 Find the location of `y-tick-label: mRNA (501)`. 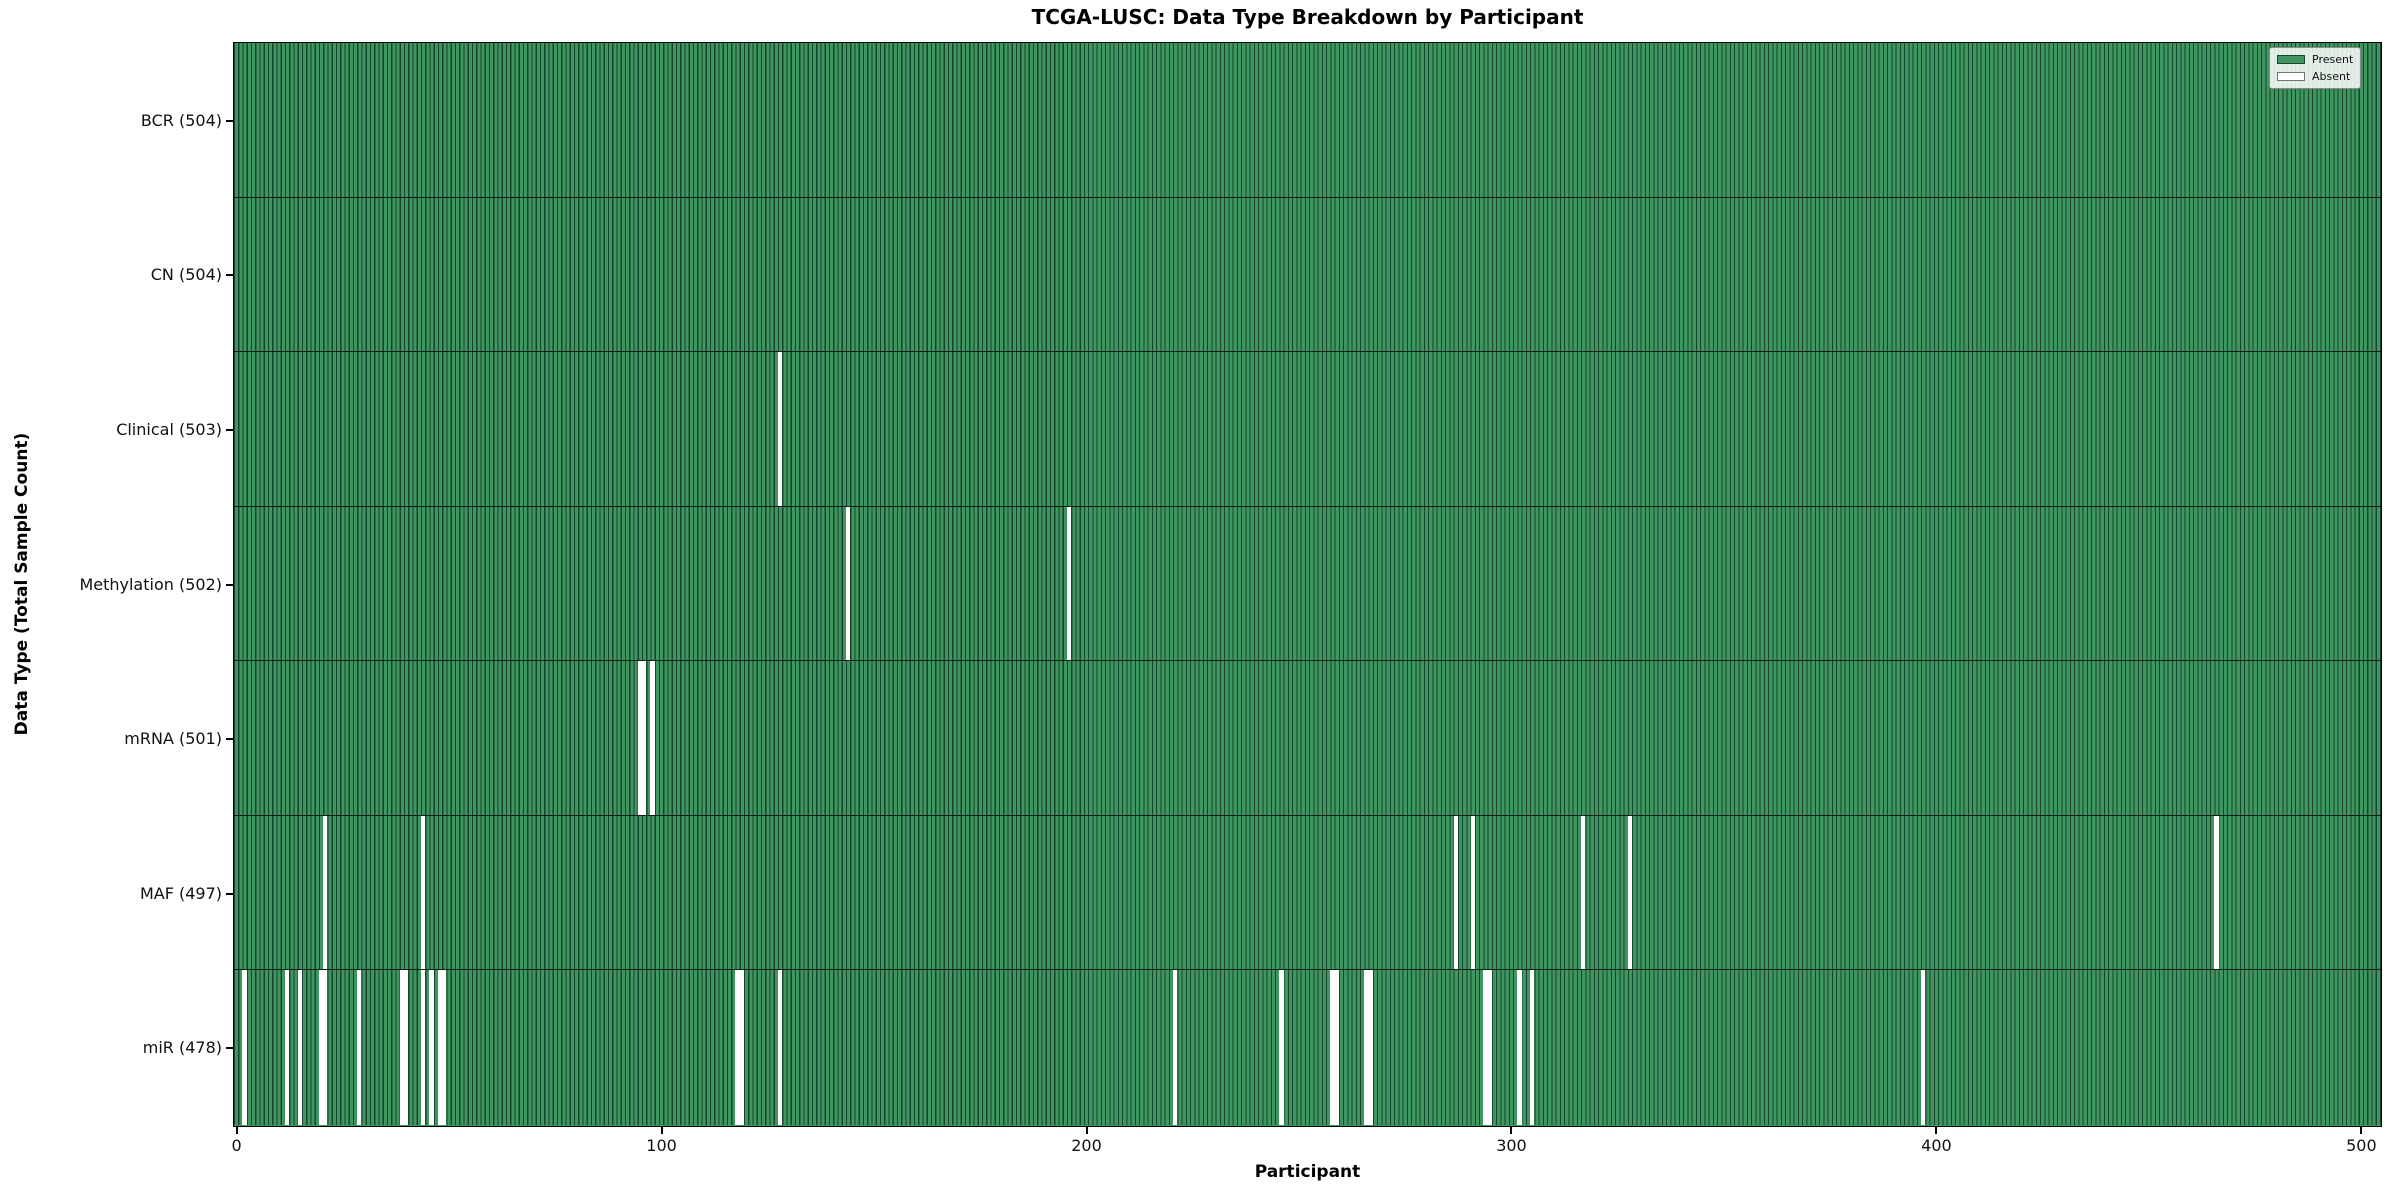

y-tick-label: mRNA (501) is located at coordinates (173, 739).